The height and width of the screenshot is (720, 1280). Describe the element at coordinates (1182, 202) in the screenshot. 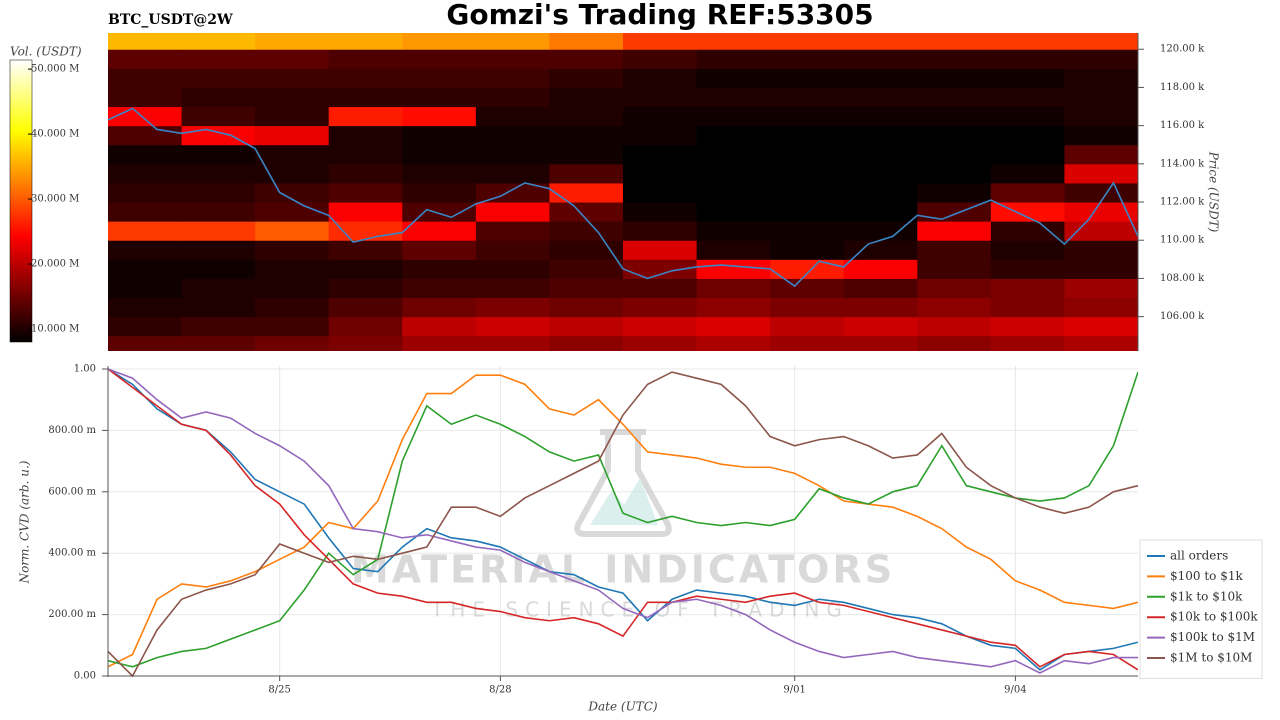

I see `y-tick-label: 112.00 k` at that location.